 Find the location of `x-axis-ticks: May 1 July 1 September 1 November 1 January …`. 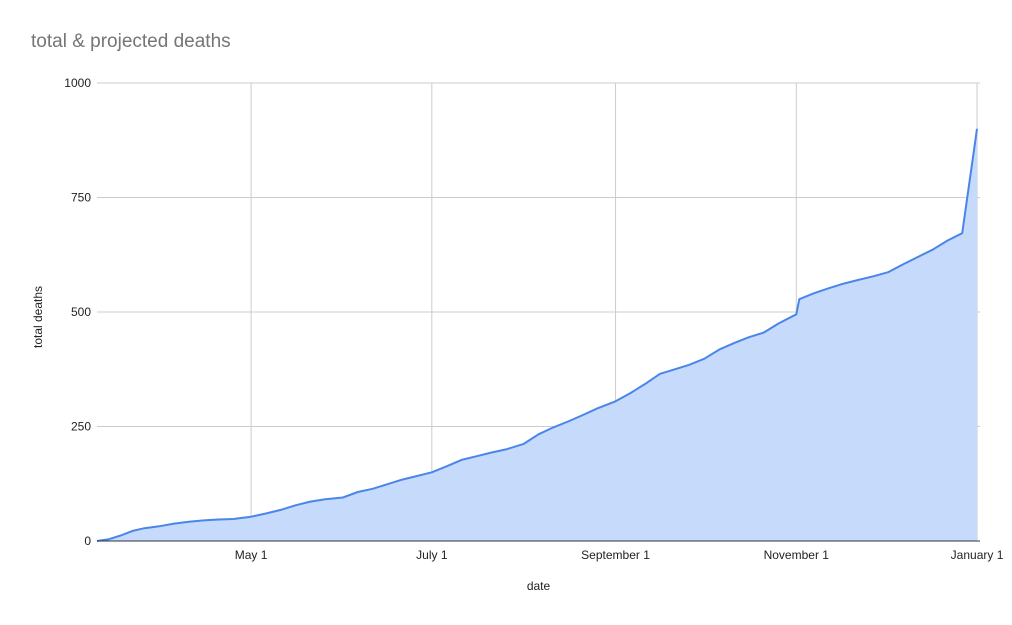

x-axis-ticks: May 1 July 1 September 1 November 1 January … is located at coordinates (619, 555).